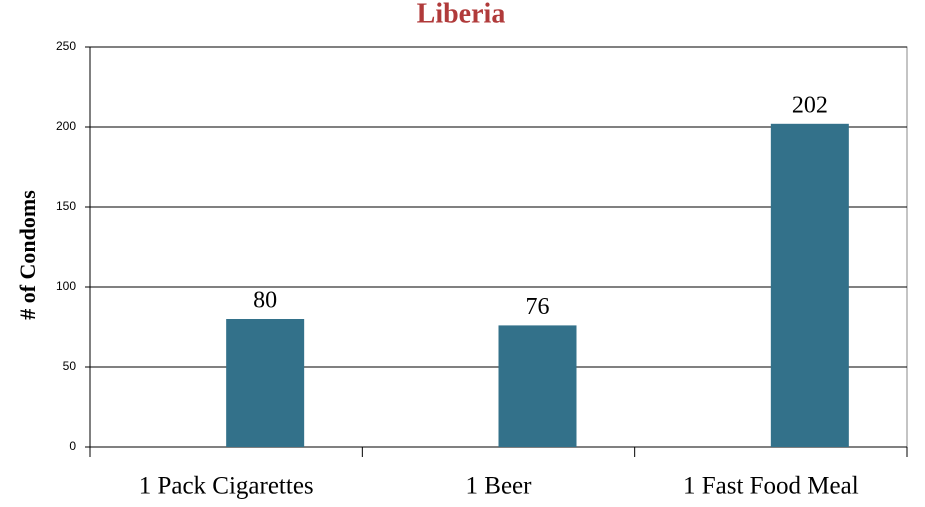 The height and width of the screenshot is (507, 925). Describe the element at coordinates (66, 206) in the screenshot. I see `y-tick-label: 150` at that location.